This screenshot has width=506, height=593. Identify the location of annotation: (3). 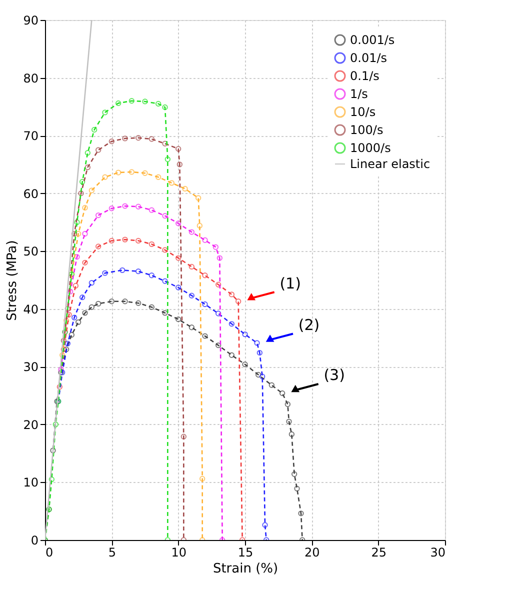
(334, 375).